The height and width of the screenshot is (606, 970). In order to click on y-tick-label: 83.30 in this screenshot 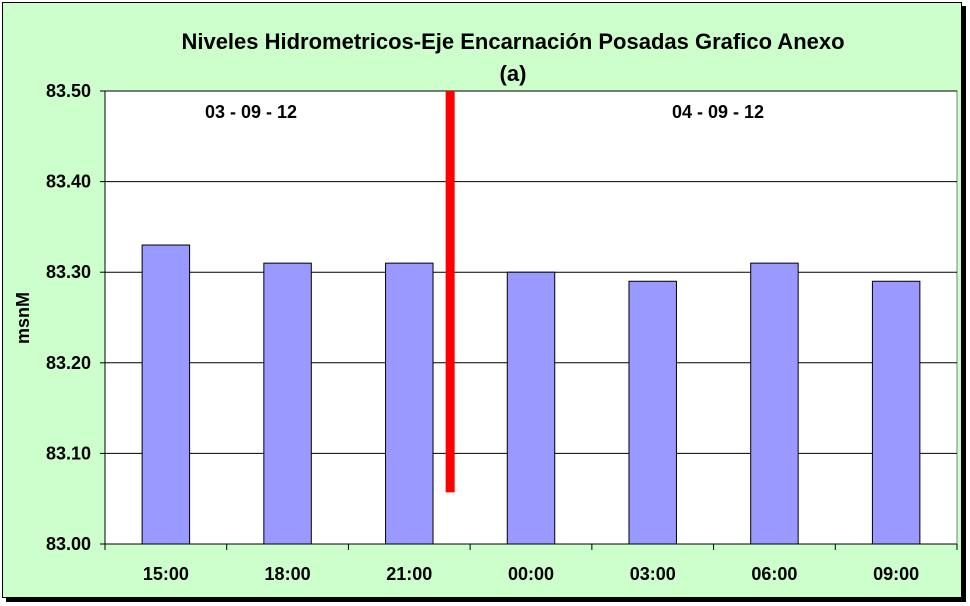, I will do `click(68, 272)`.